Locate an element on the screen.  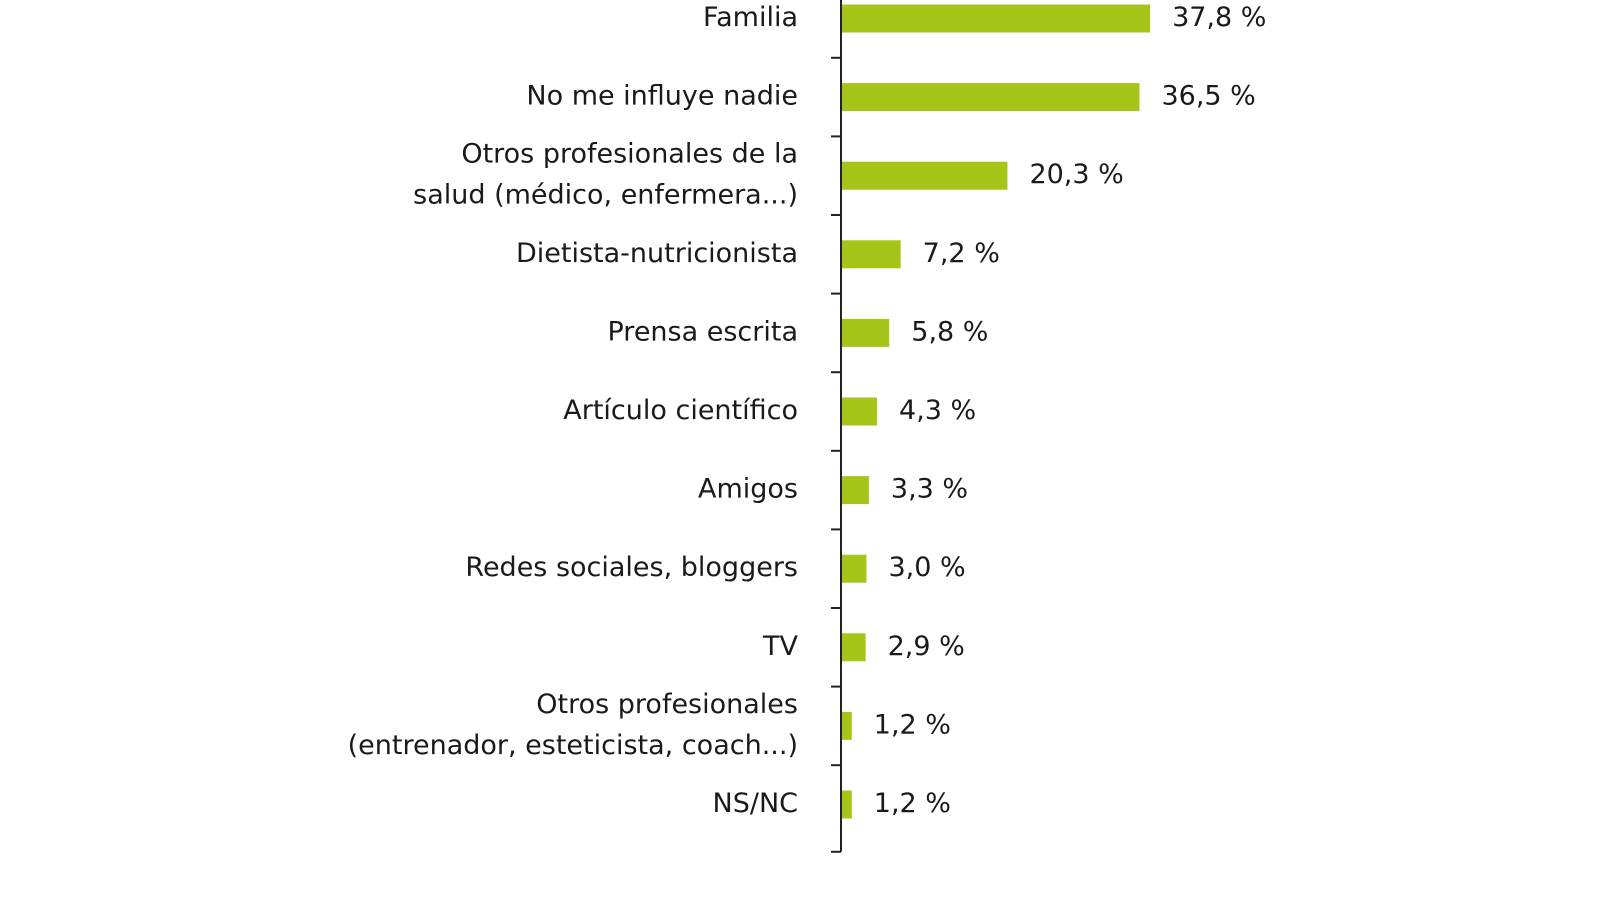
category-label: Dietista-nutricionista is located at coordinates (657, 253).